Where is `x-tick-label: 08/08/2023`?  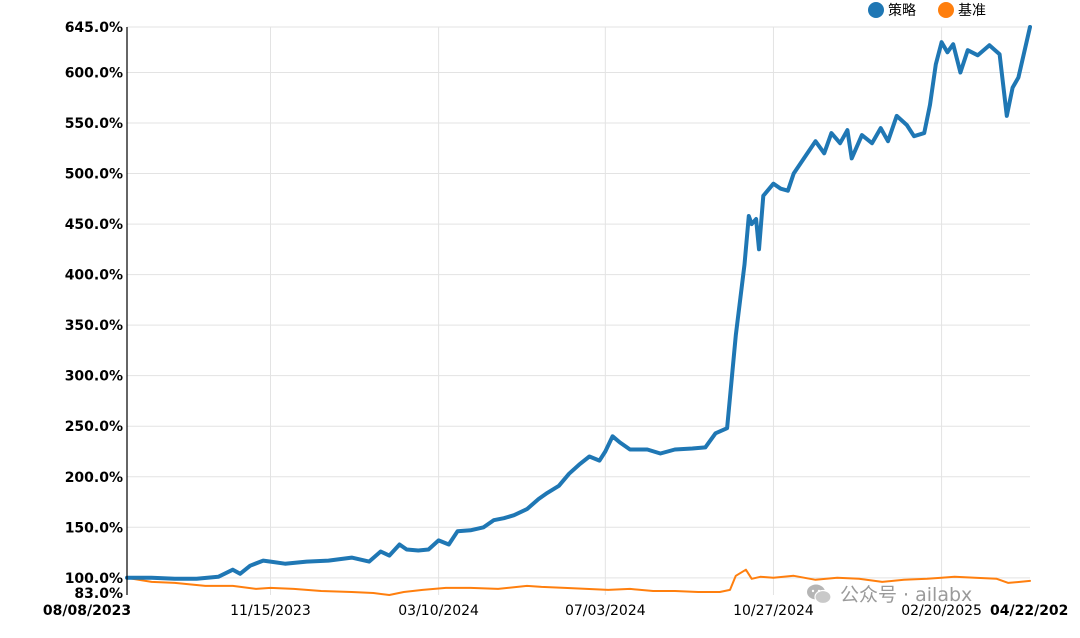
x-tick-label: 08/08/2023 is located at coordinates (87, 611).